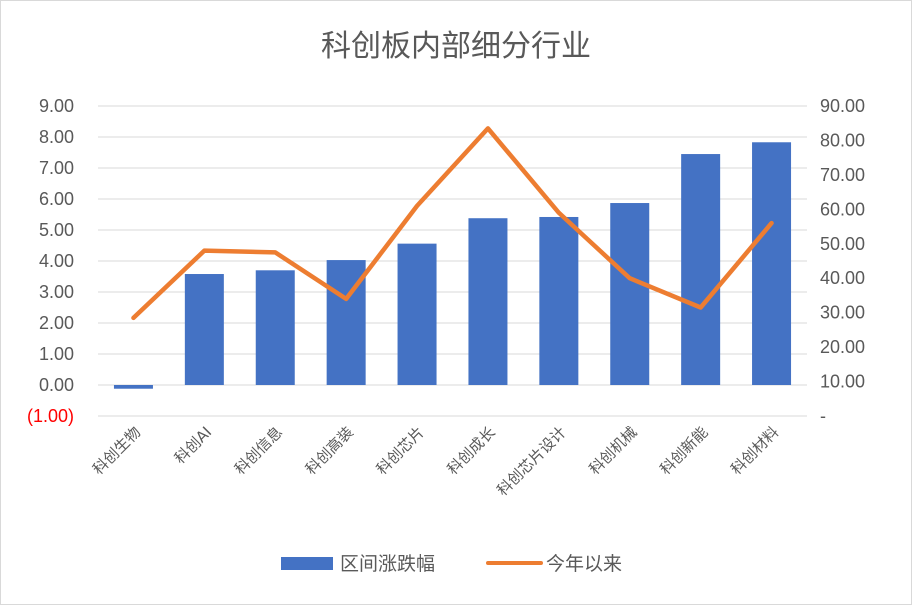  What do you see at coordinates (193, 445) in the screenshot?
I see `category-label: 科创AI` at bounding box center [193, 445].